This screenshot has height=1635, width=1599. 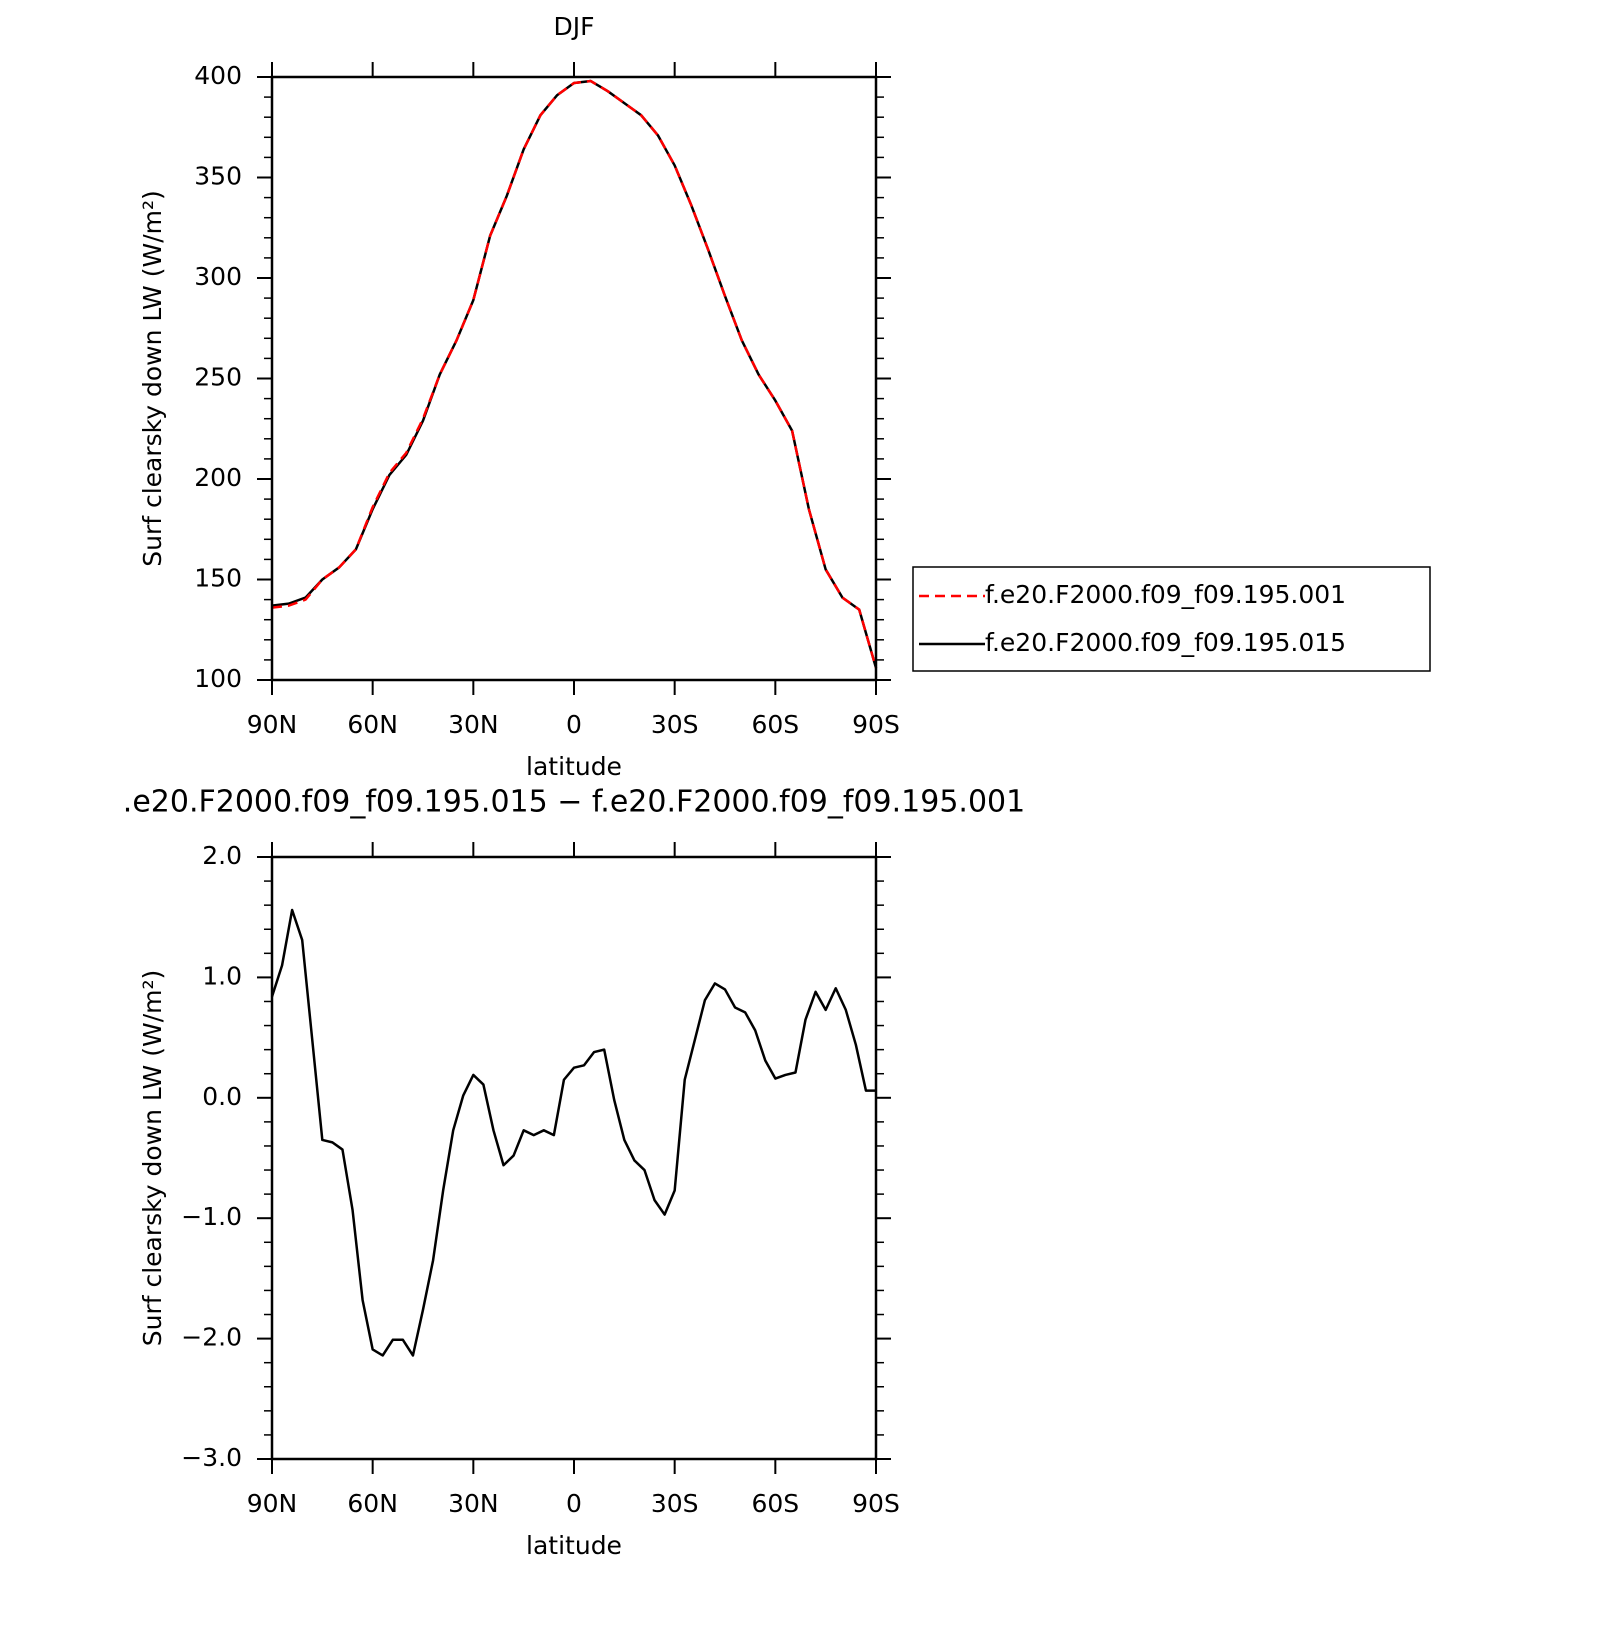 I want to click on y-tick-label: −2.0, so click(x=211, y=1337).